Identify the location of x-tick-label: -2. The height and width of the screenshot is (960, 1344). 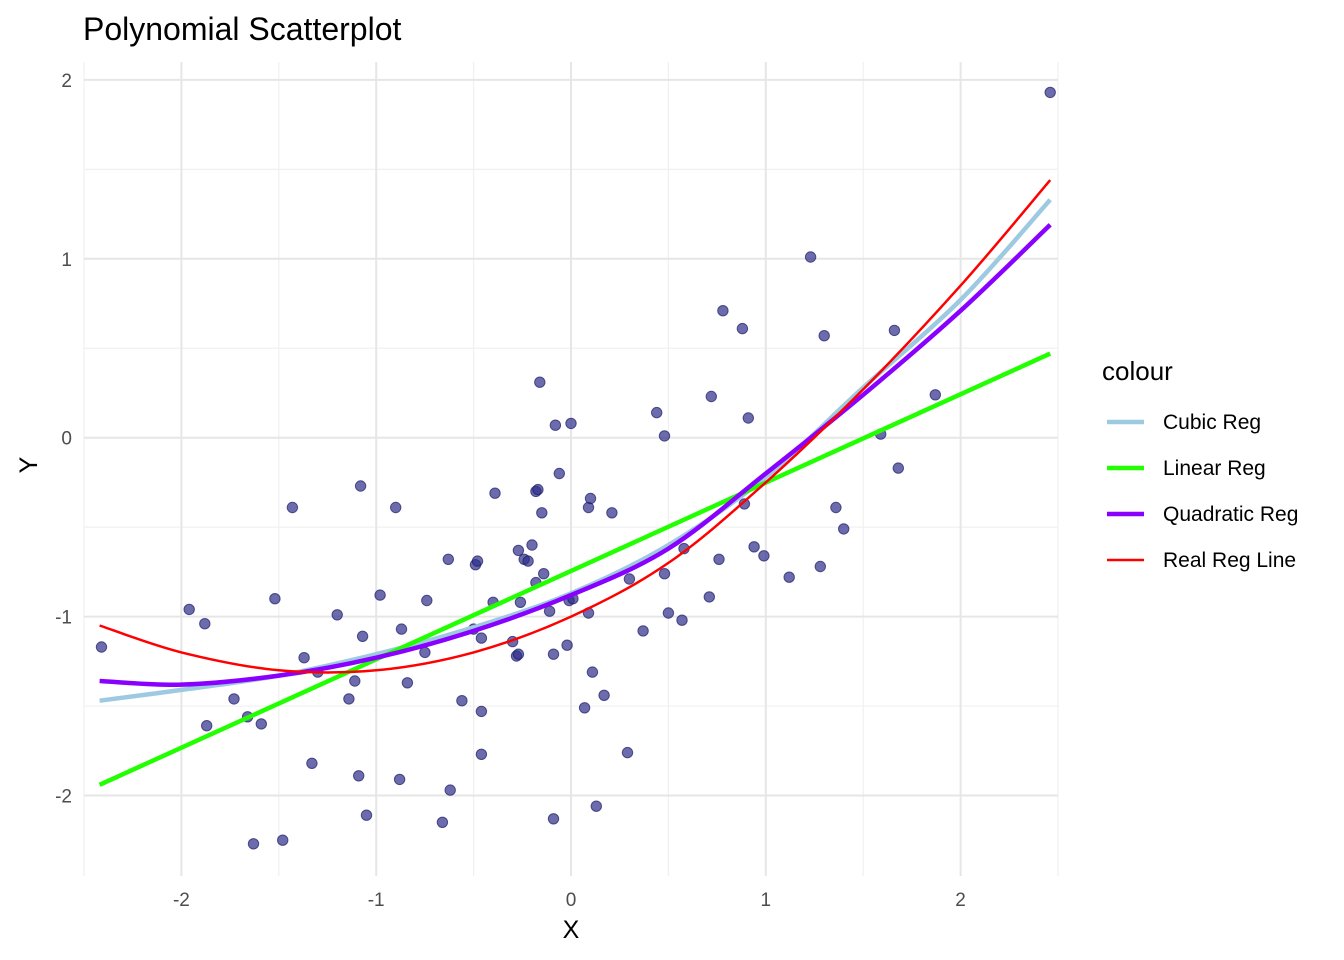
(181, 900).